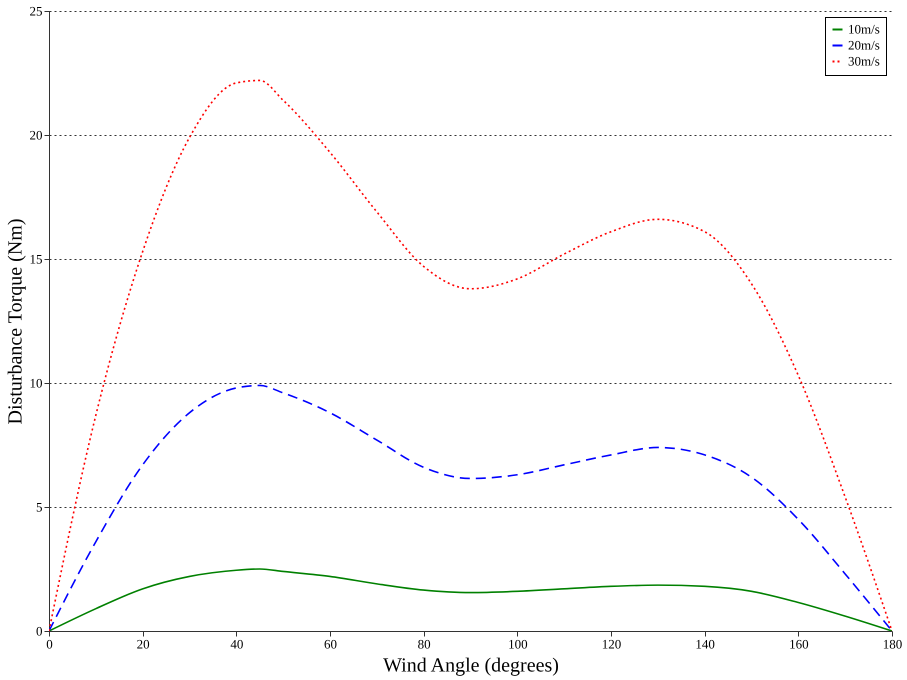 Image resolution: width=907 pixels, height=680 pixels. What do you see at coordinates (36, 383) in the screenshot?
I see `y-tick-label: 10` at bounding box center [36, 383].